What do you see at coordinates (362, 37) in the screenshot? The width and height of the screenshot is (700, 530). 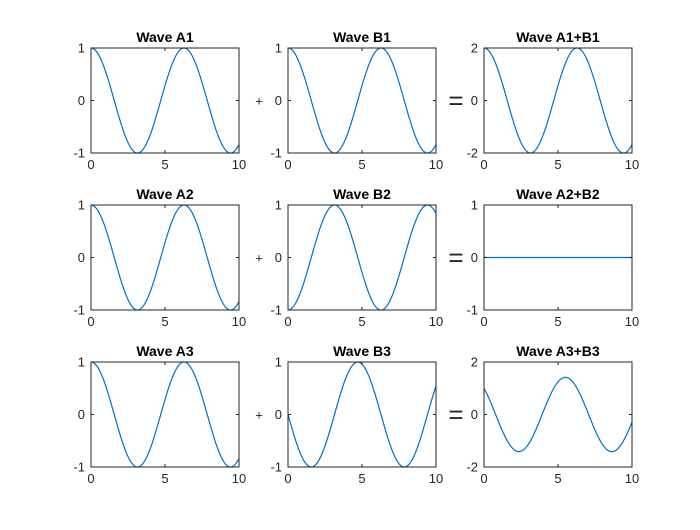 I see `subplot-title: Wave B1` at bounding box center [362, 37].